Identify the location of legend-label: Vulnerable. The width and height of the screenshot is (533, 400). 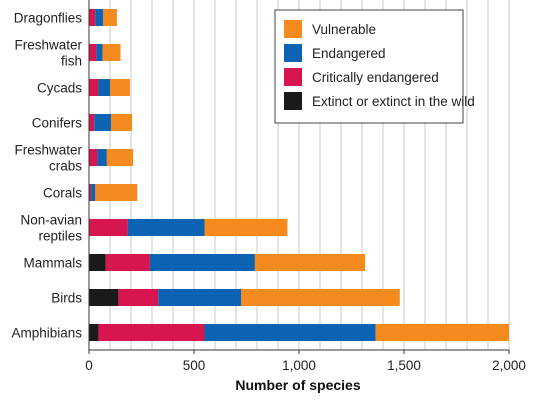
(344, 29).